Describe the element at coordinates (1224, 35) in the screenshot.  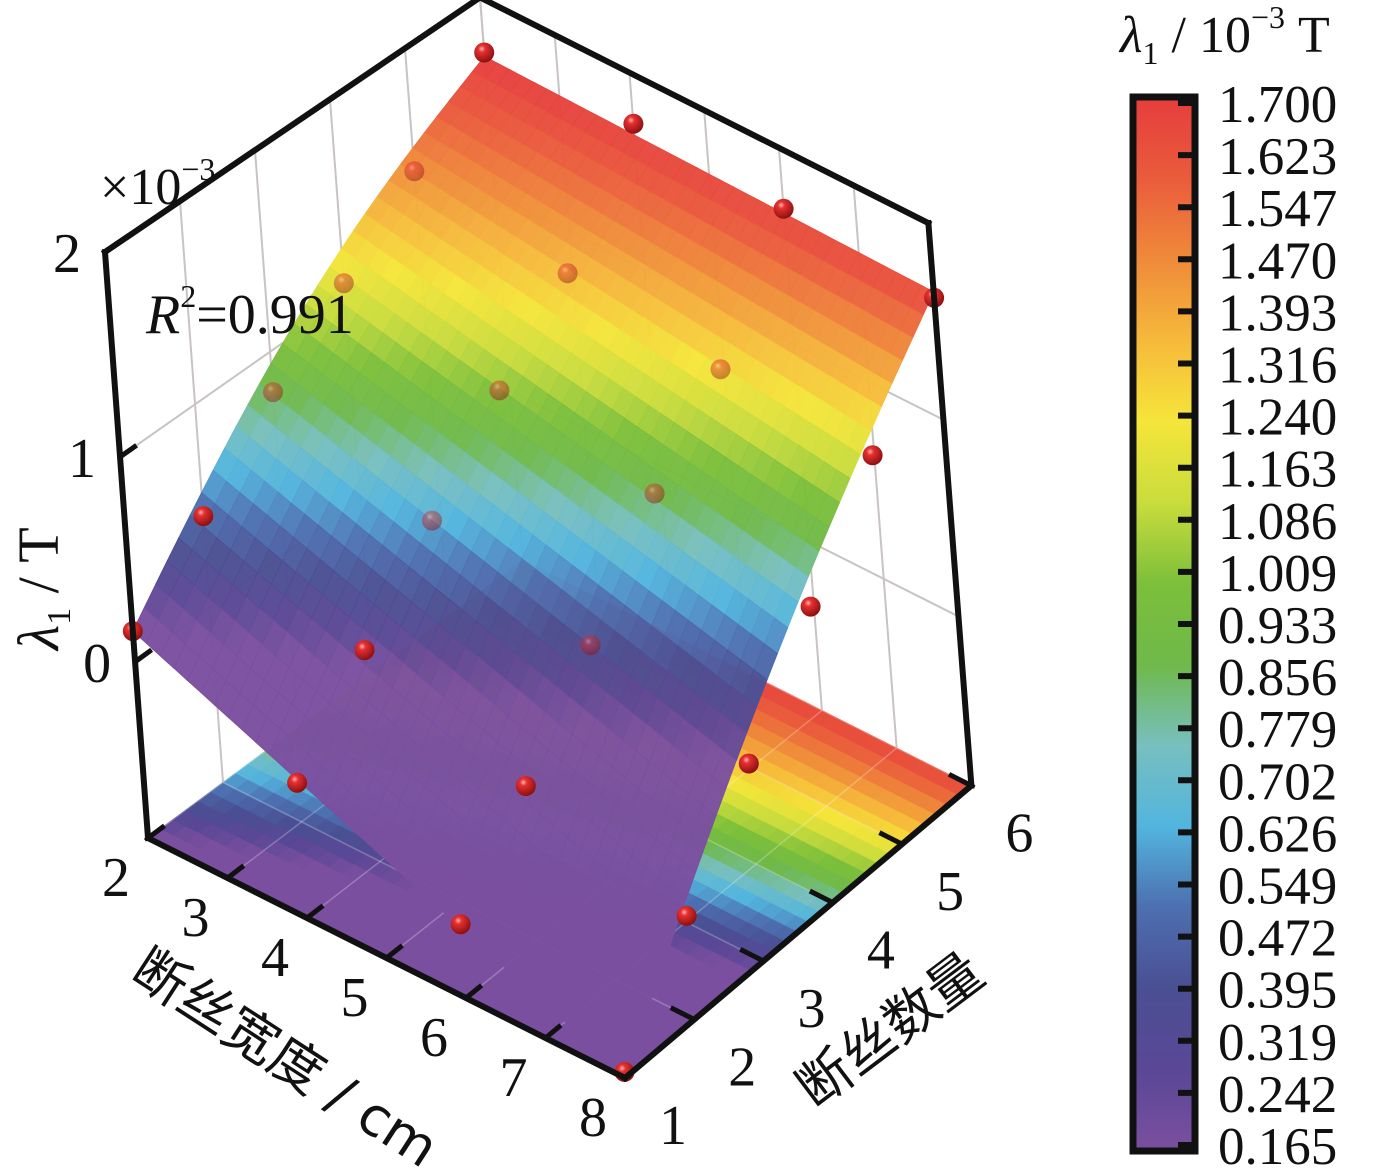
I see `colorbar-title: λ1 / 10−3 T` at that location.